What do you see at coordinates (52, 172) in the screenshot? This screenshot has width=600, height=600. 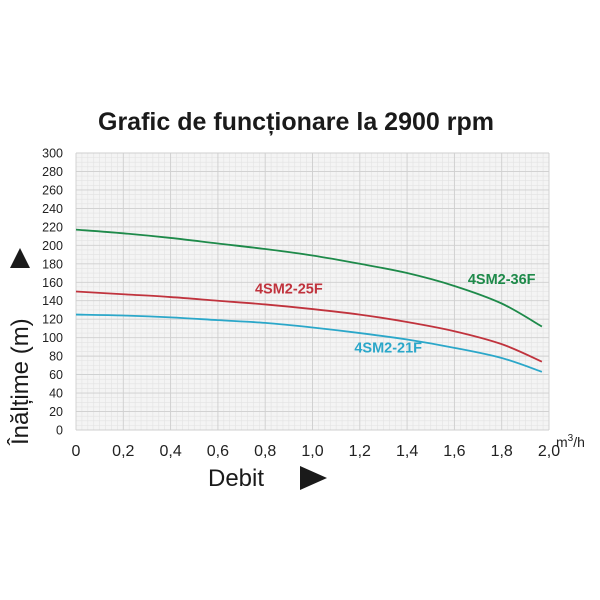 I see `y-tick-label: 280` at bounding box center [52, 172].